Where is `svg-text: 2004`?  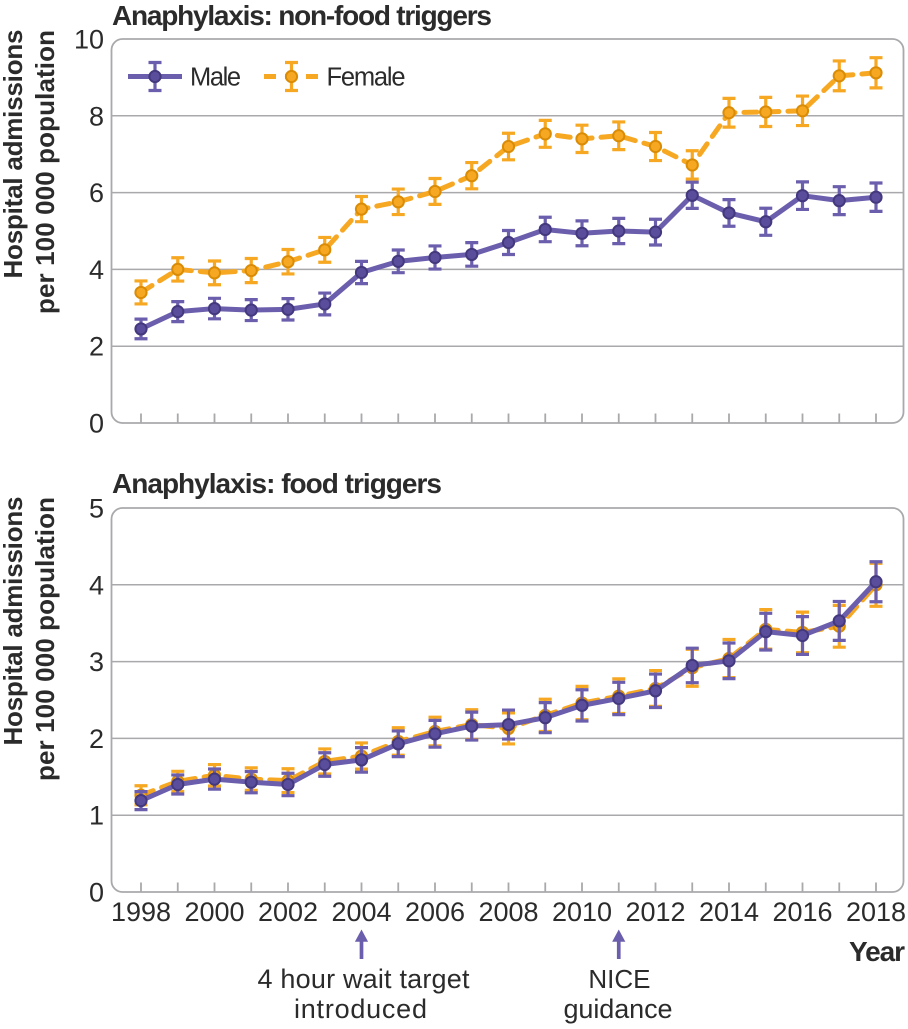 svg-text: 2004 is located at coordinates (361, 912).